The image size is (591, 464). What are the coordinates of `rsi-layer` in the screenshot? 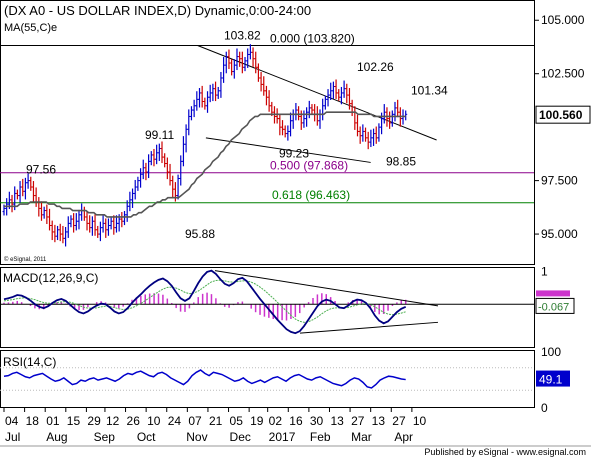 It's located at (267, 379).